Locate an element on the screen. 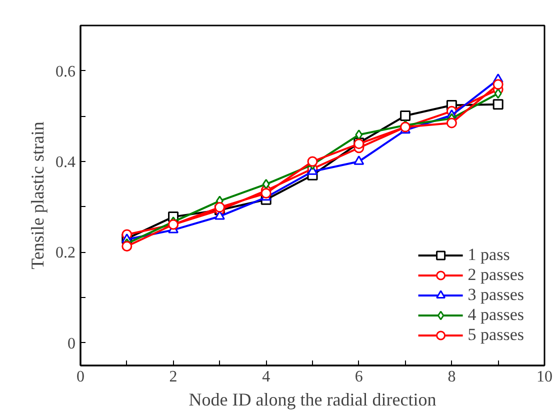 The width and height of the screenshot is (559, 412). legend-label: 5 passes is located at coordinates (496, 335).